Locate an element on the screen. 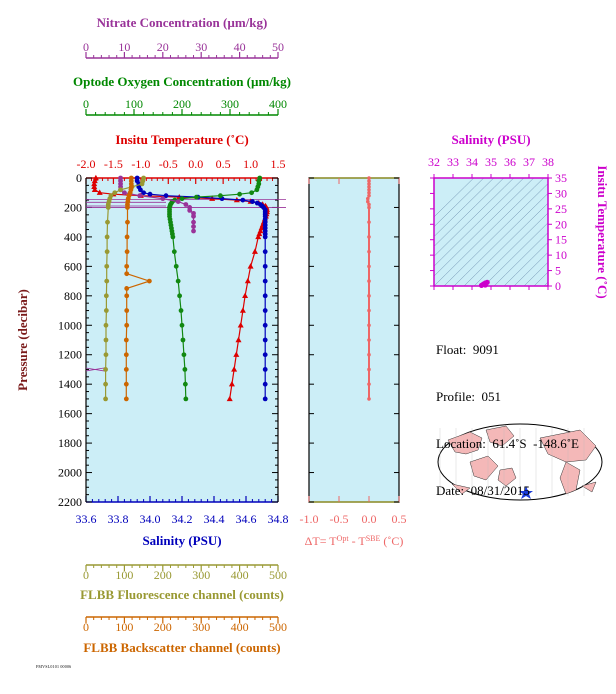 Image resolution: width=616 pixels, height=694 pixels. nitrate-series is located at coordinates (157, 204).